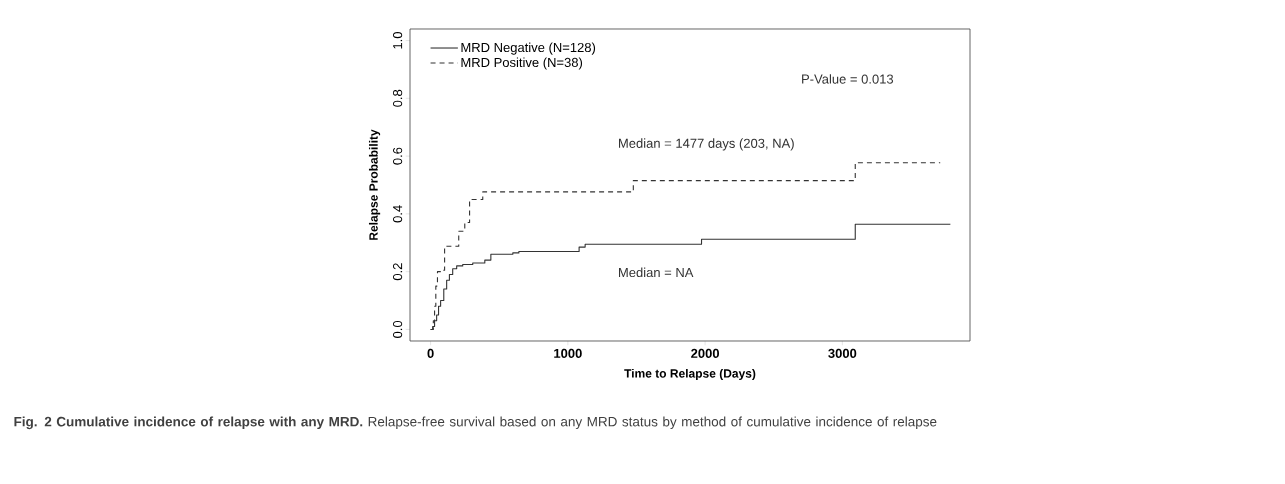 The height and width of the screenshot is (484, 1285). What do you see at coordinates (528, 48) in the screenshot?
I see `legend-label: MRD Negative (N=128)` at bounding box center [528, 48].